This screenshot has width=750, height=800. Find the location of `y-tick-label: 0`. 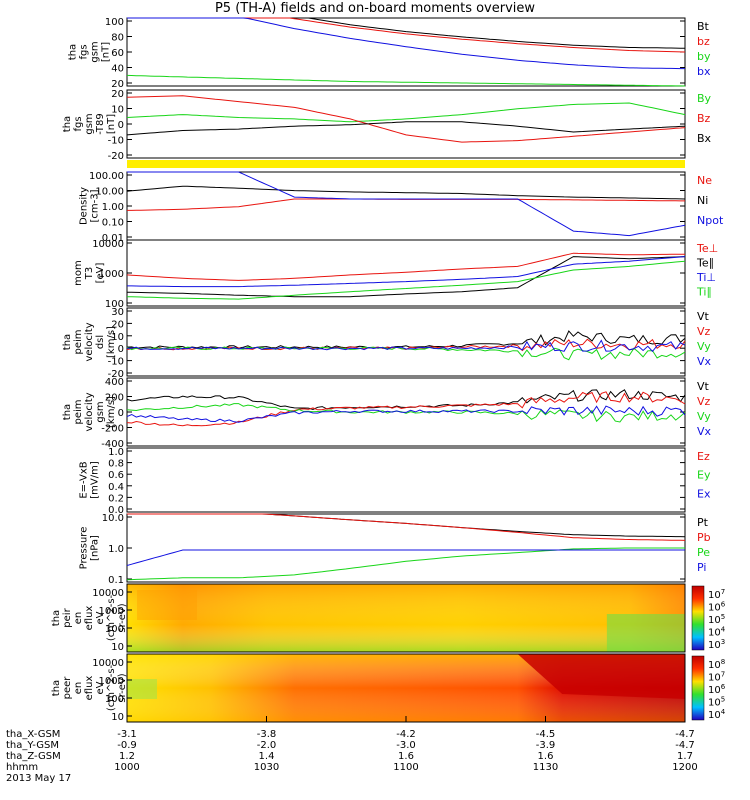

y-tick-label: 0 is located at coordinates (121, 349).